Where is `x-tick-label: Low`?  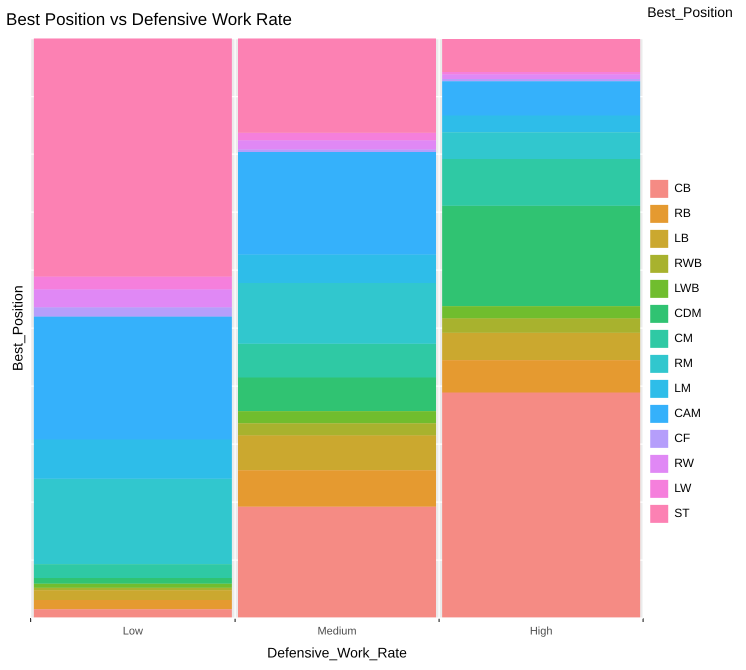
x-tick-label: Low is located at coordinates (133, 632).